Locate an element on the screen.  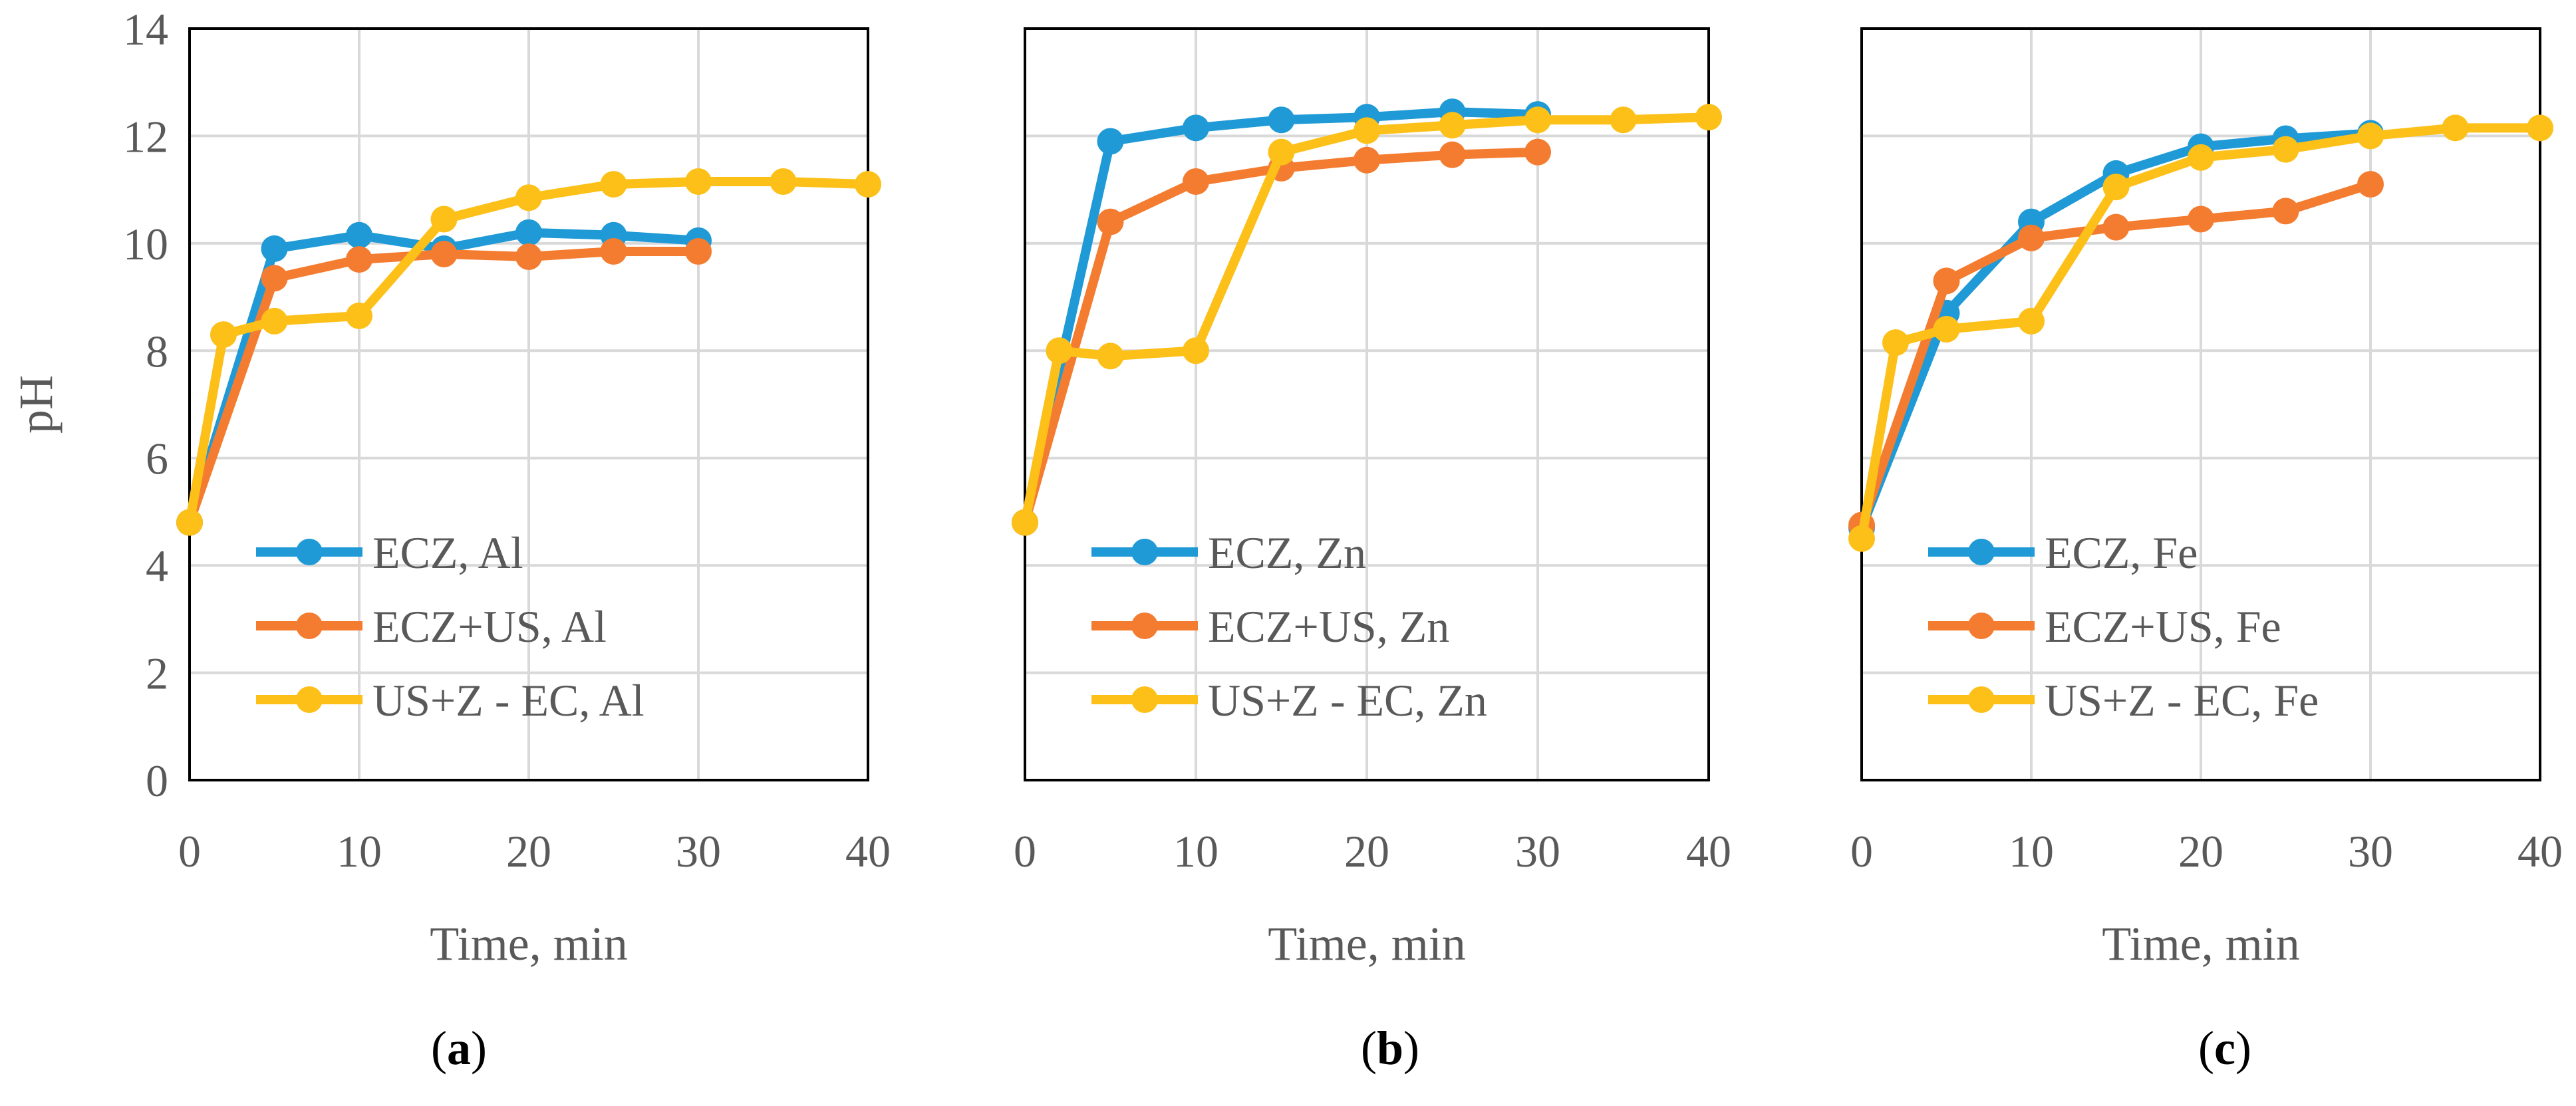
legend-label: ECZ, Zn is located at coordinates (1287, 552).